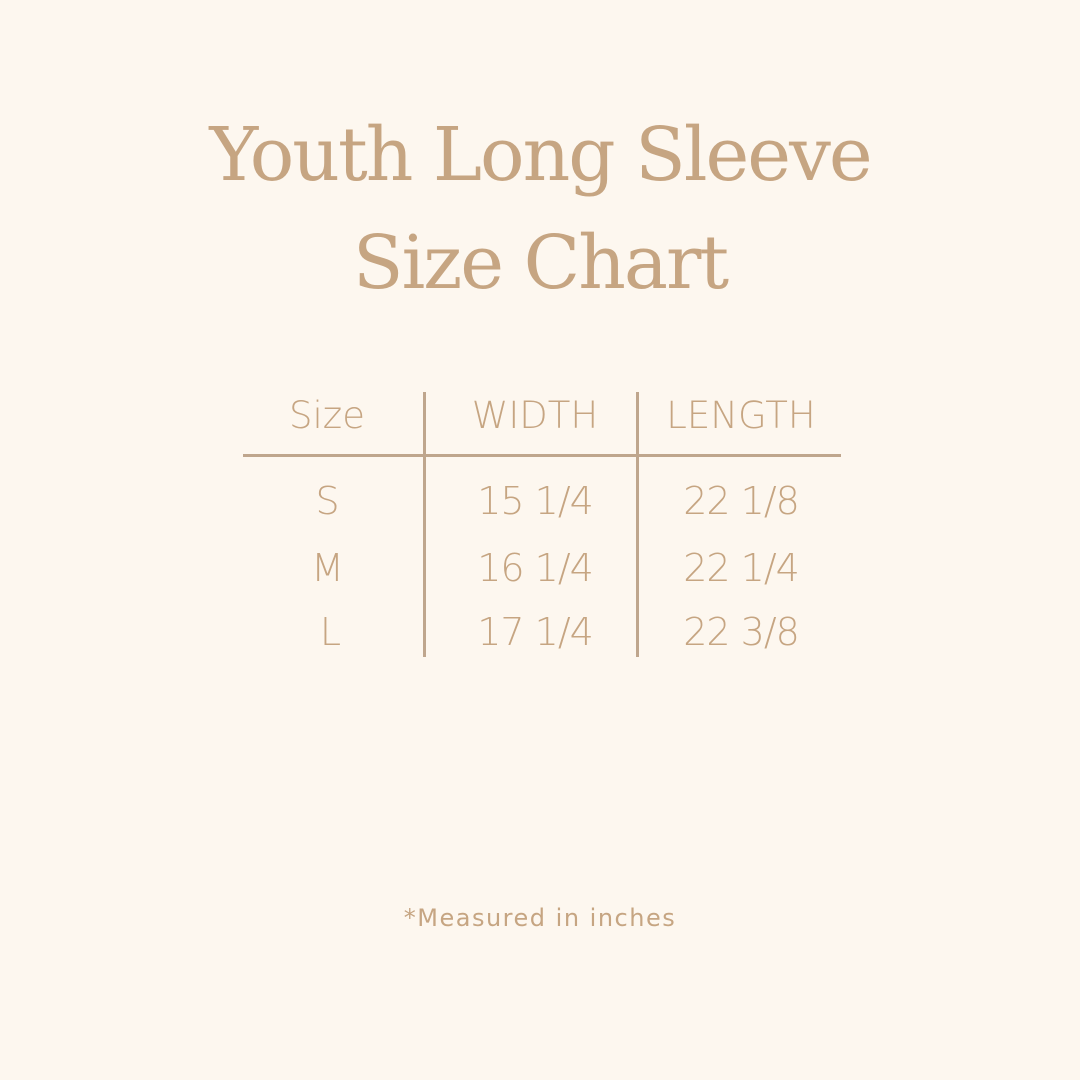 The width and height of the screenshot is (1080, 1080). What do you see at coordinates (542, 455) in the screenshot?
I see `header-divider` at bounding box center [542, 455].